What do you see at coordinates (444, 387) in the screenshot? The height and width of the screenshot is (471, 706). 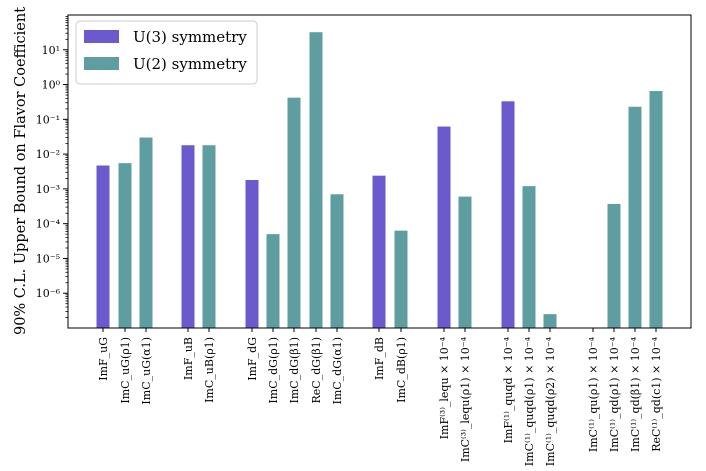 I see `x-tick-label: ImF⁽³⁾_lequ × 10⁻⁴` at bounding box center [444, 387].